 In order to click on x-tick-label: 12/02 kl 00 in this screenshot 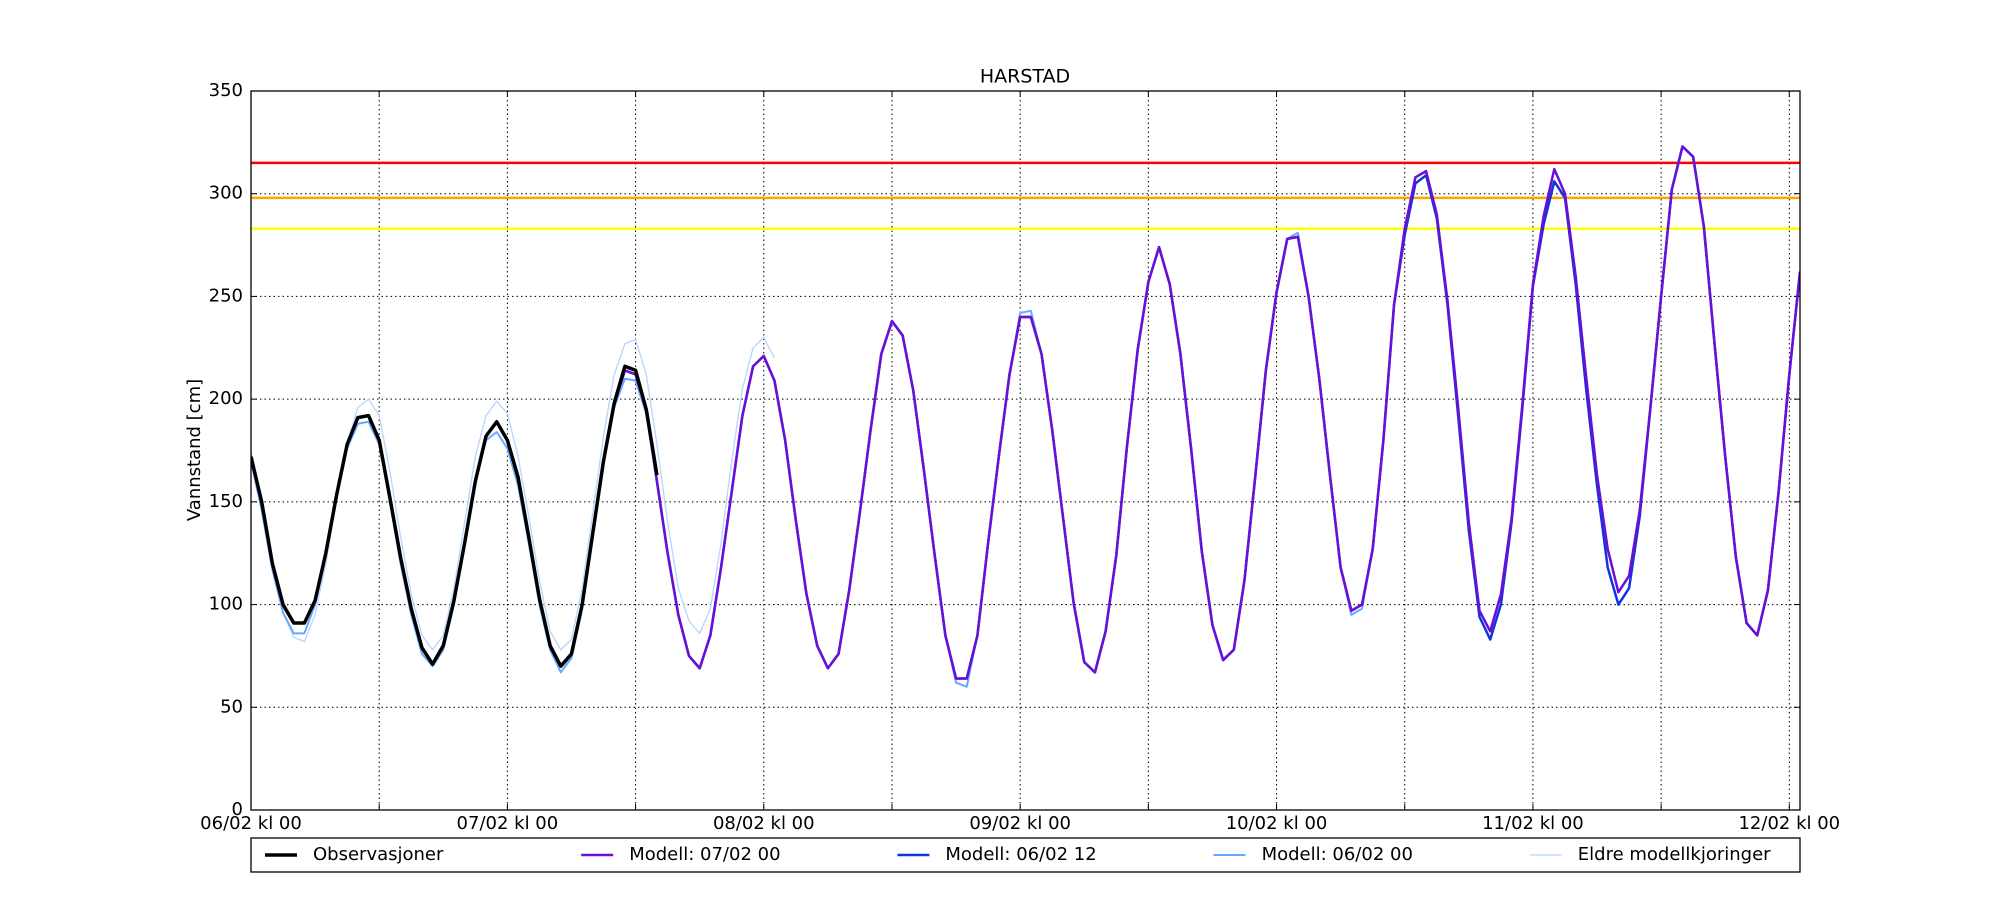, I will do `click(1789, 823)`.